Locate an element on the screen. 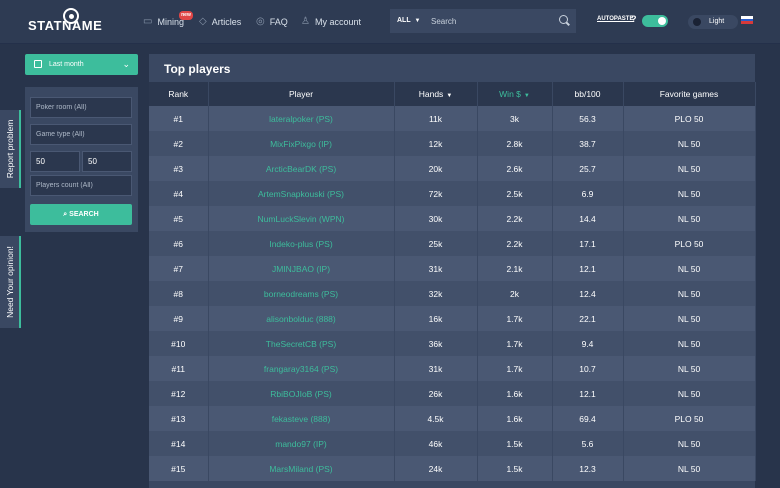 Image resolution: width=780 pixels, height=488 pixels. autopaste-link: AUTOPASTE is located at coordinates (615, 19).